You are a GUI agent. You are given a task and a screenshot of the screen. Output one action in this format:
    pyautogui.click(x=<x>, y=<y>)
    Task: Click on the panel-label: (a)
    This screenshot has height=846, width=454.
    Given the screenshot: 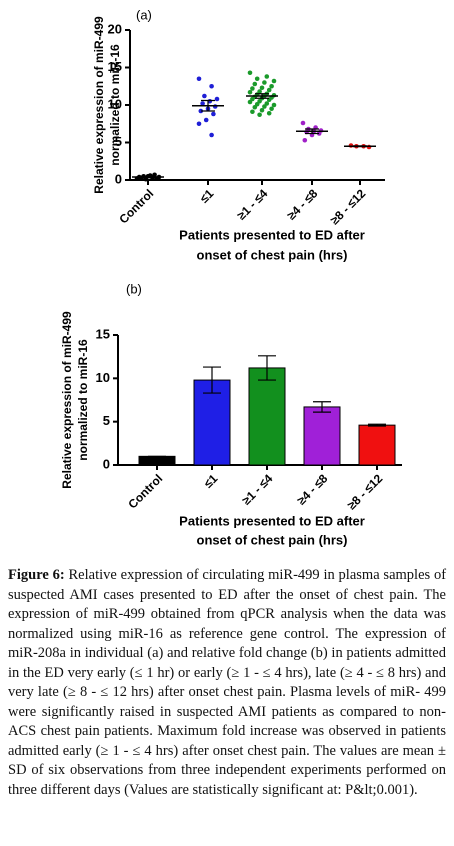 What is the action you would take?
    pyautogui.click(x=144, y=14)
    